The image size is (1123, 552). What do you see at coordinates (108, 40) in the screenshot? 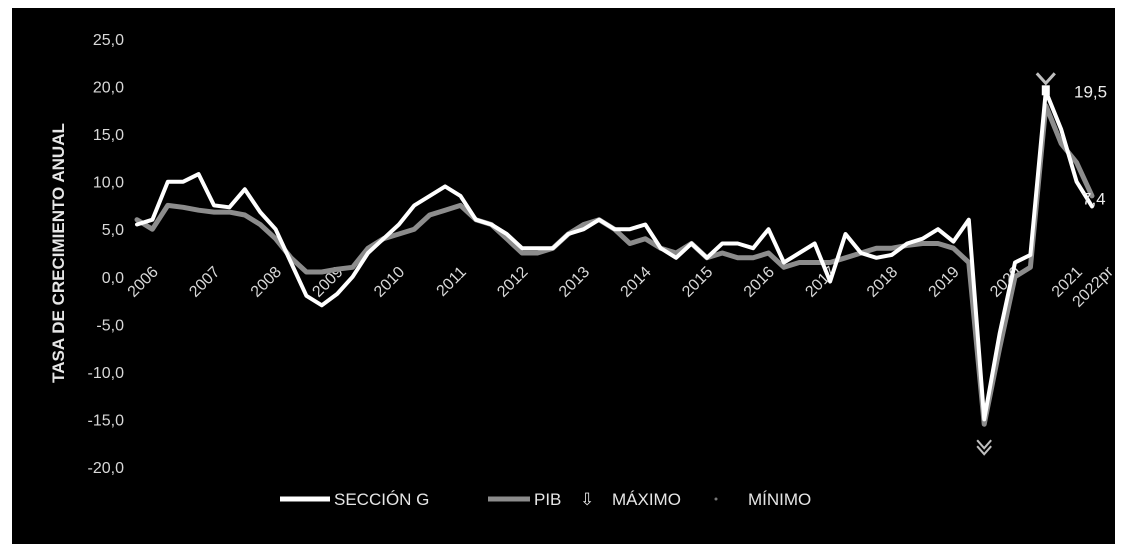
I see `y-tick-label: 25,0` at bounding box center [108, 40].